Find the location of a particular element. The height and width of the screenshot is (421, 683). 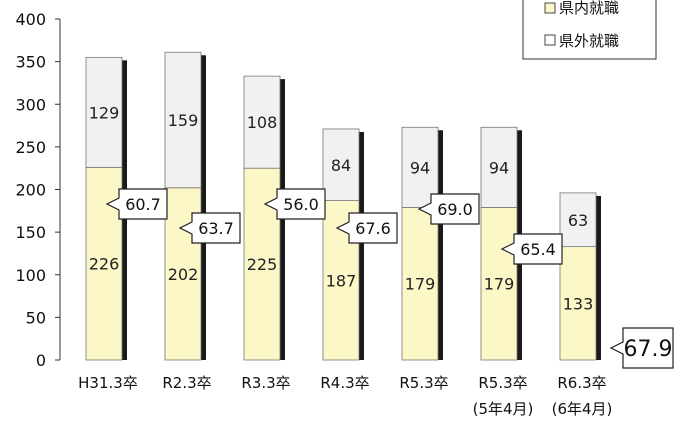

legend: 県内就職 県外就職 is located at coordinates (589, 30).